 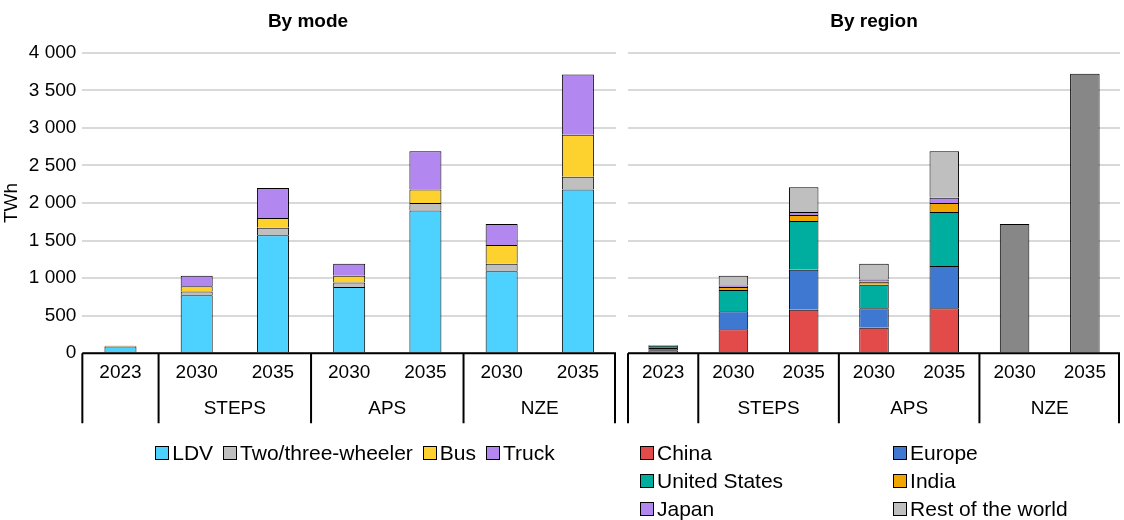 What do you see at coordinates (326, 453) in the screenshot?
I see `legend-label: Two/three-wheeler` at bounding box center [326, 453].